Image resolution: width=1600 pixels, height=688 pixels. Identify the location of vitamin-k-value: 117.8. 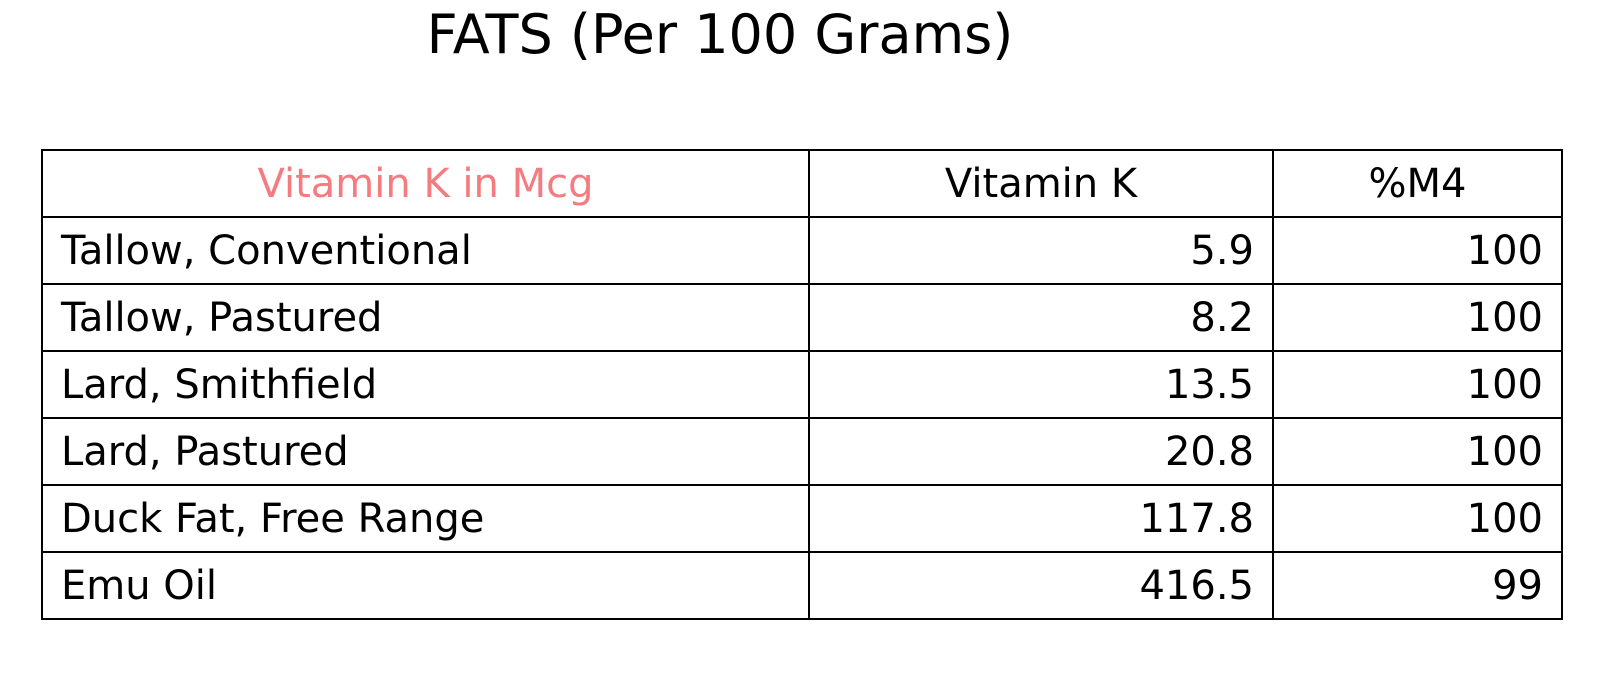
(1041, 518).